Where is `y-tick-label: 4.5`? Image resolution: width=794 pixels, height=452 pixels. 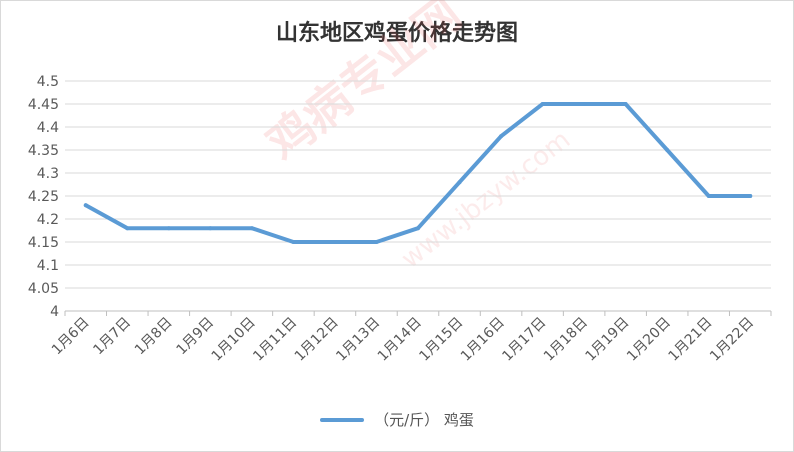
y-tick-label: 4.5 is located at coordinates (48, 82).